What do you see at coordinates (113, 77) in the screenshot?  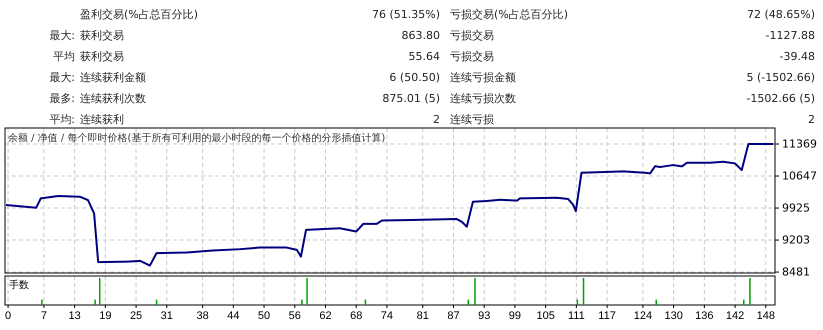 I see `text: 连续获利金额` at bounding box center [113, 77].